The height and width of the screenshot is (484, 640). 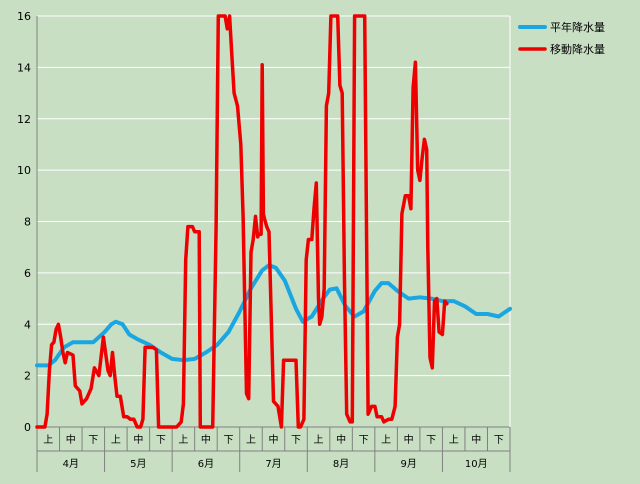 What do you see at coordinates (138, 439) in the screenshot?
I see `x-subperiod-label-4: 中` at bounding box center [138, 439].